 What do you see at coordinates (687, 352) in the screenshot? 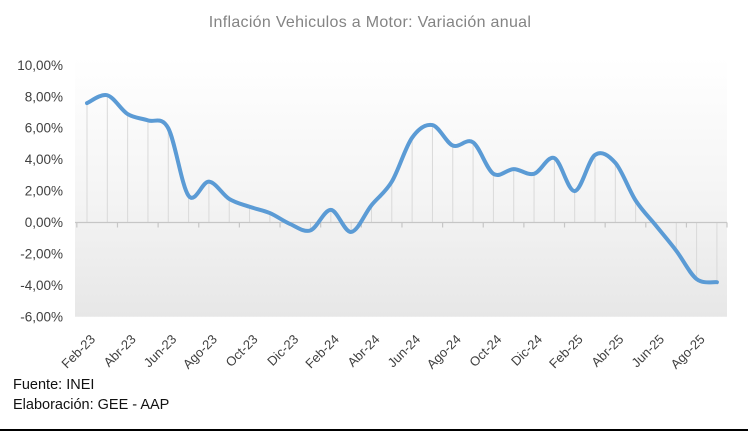
I see `svg-text: Ago-25` at bounding box center [687, 352].